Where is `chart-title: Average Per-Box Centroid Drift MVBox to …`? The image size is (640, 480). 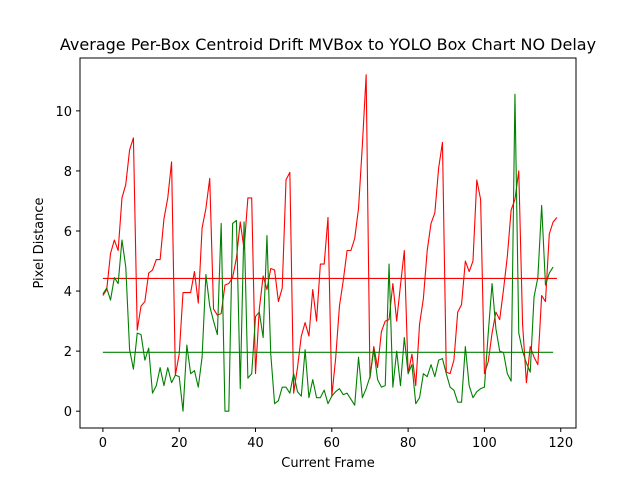
chart-title: Average Per-Box Centroid Drift MVBox to … is located at coordinates (328, 44).